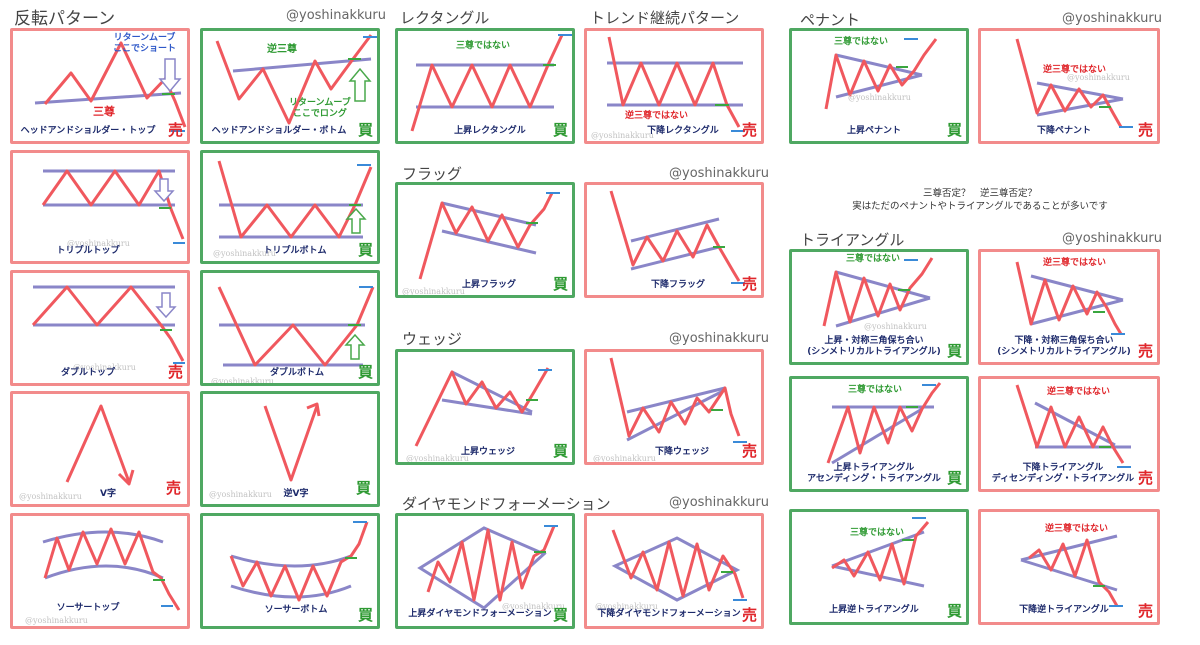 Image resolution: width=1200 pixels, height=645 pixels. What do you see at coordinates (279, 131) in the screenshot?
I see `pattern-name: ヘッドアンドショルダー・ボトム` at bounding box center [279, 131].